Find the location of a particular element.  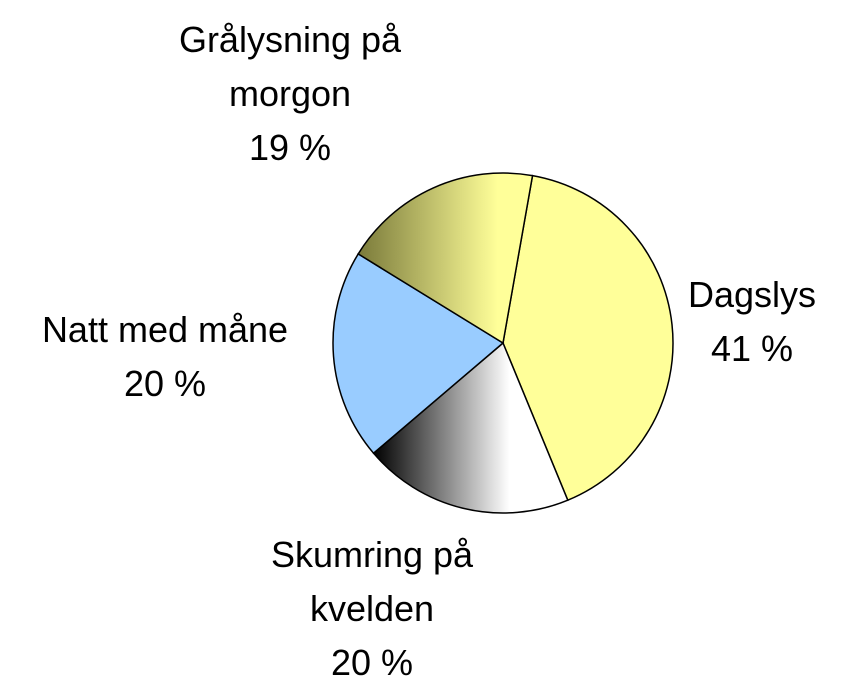

slice-label: Skumring på kvelden 20 % is located at coordinates (372, 609).